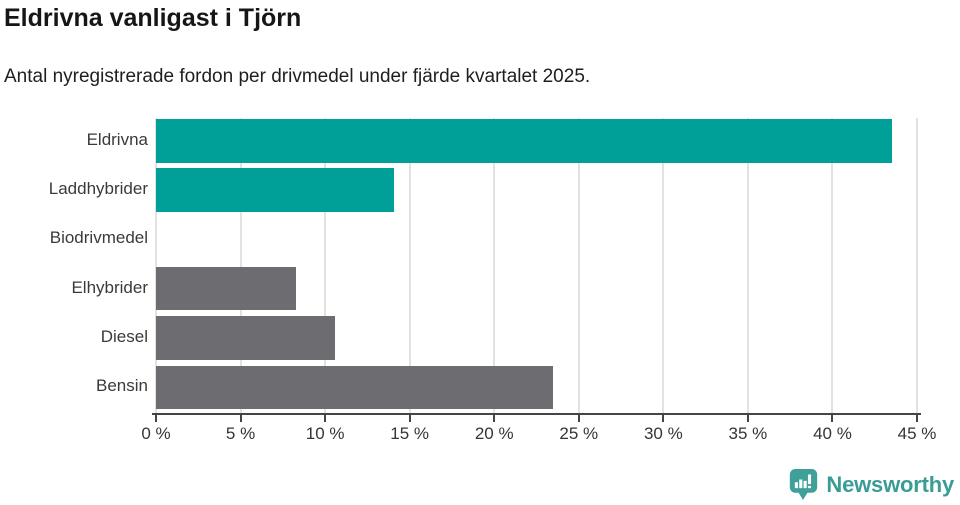 Image resolution: width=960 pixels, height=505 pixels. Describe the element at coordinates (494, 433) in the screenshot. I see `x-tick-label: 20 %` at that location.